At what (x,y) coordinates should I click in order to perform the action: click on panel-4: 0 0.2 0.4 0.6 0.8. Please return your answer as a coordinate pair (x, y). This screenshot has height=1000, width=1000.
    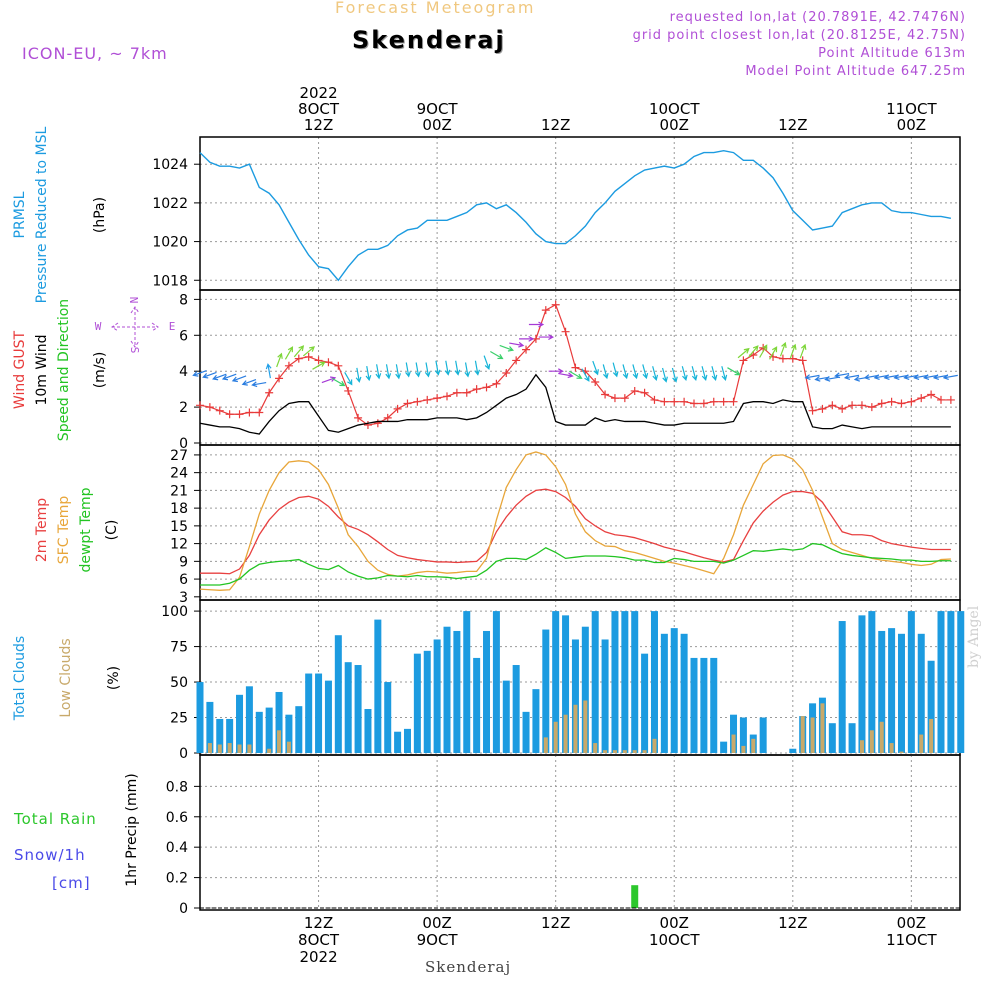
    Looking at the image, I should click on (563, 835).